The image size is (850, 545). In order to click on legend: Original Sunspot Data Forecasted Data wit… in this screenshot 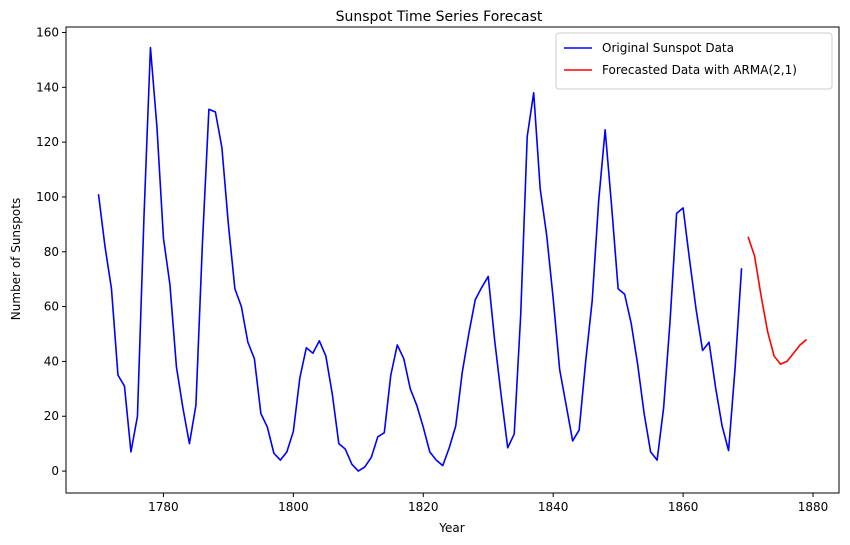, I will do `click(694, 61)`.